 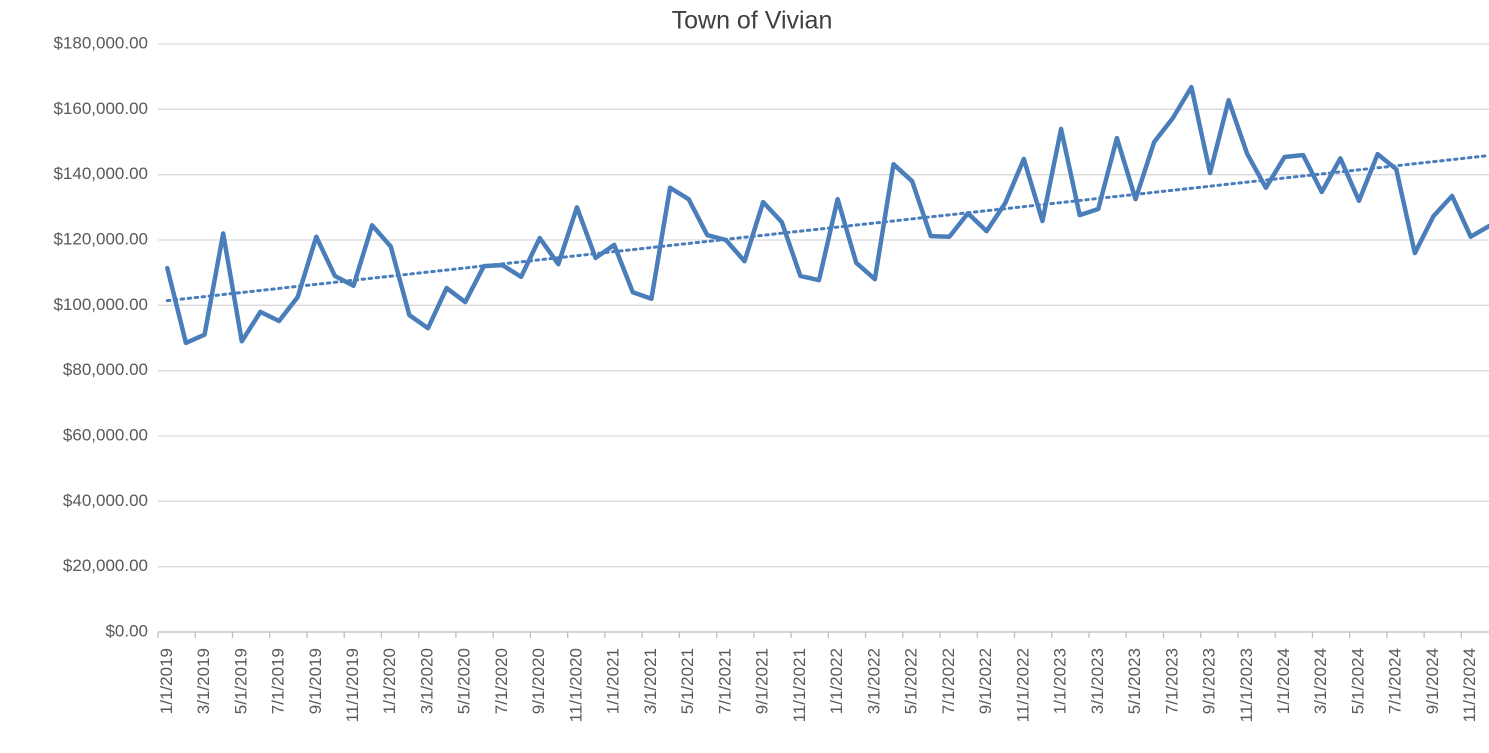 What do you see at coordinates (948, 681) in the screenshot?
I see `x-tick-label: 7/1/2022` at bounding box center [948, 681].